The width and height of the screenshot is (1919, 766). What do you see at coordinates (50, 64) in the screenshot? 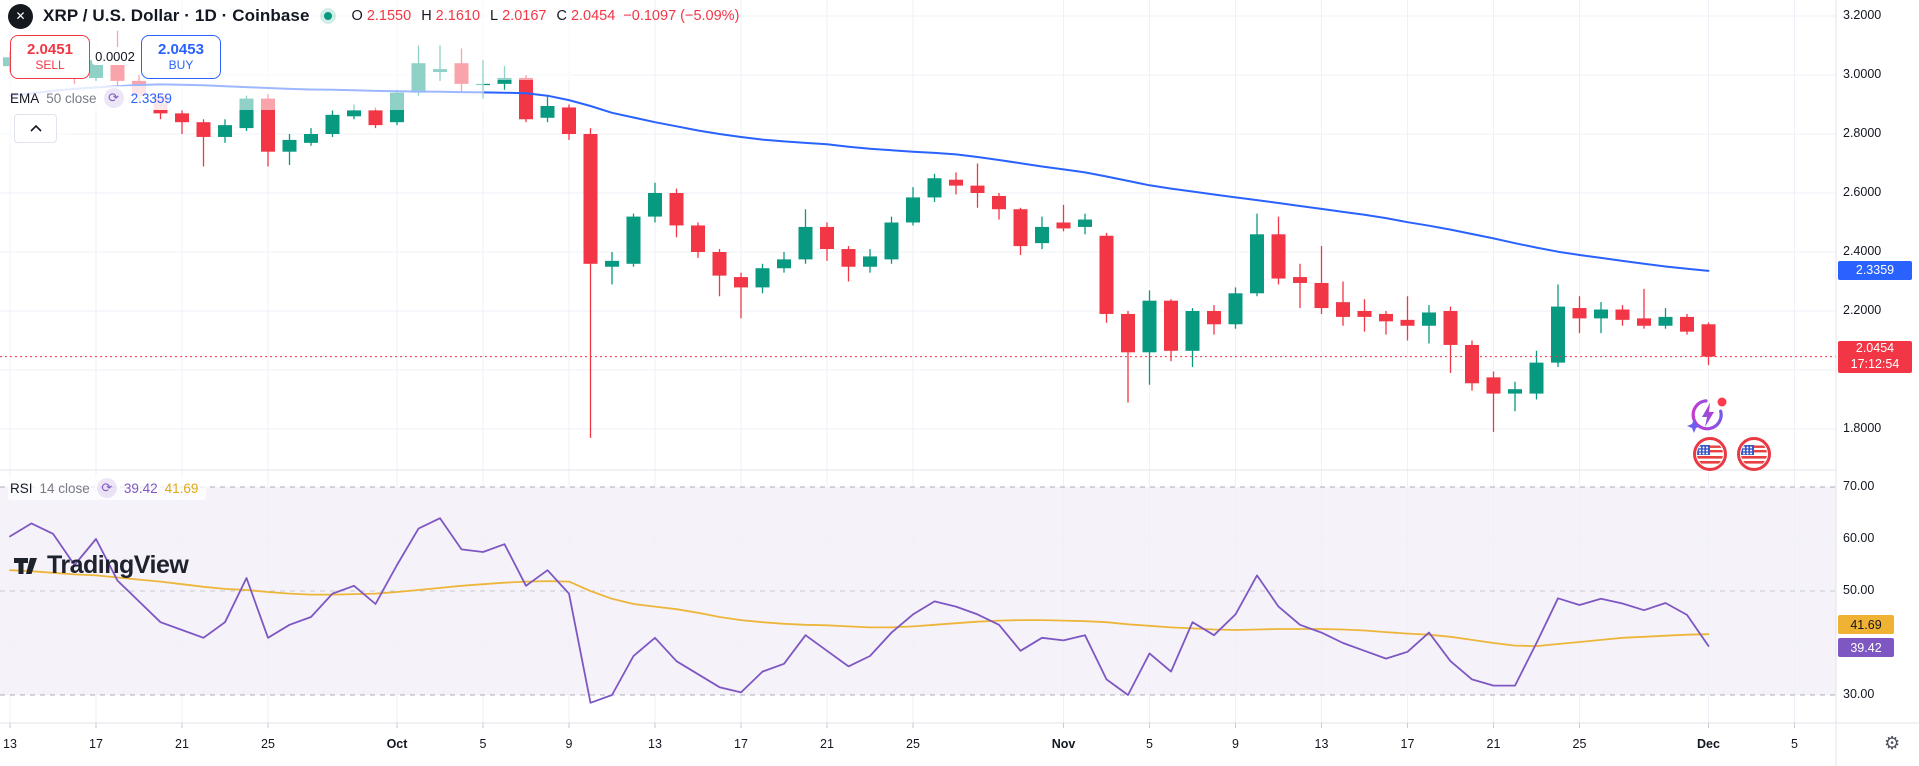
I see `sell-label: SELL` at bounding box center [50, 64].